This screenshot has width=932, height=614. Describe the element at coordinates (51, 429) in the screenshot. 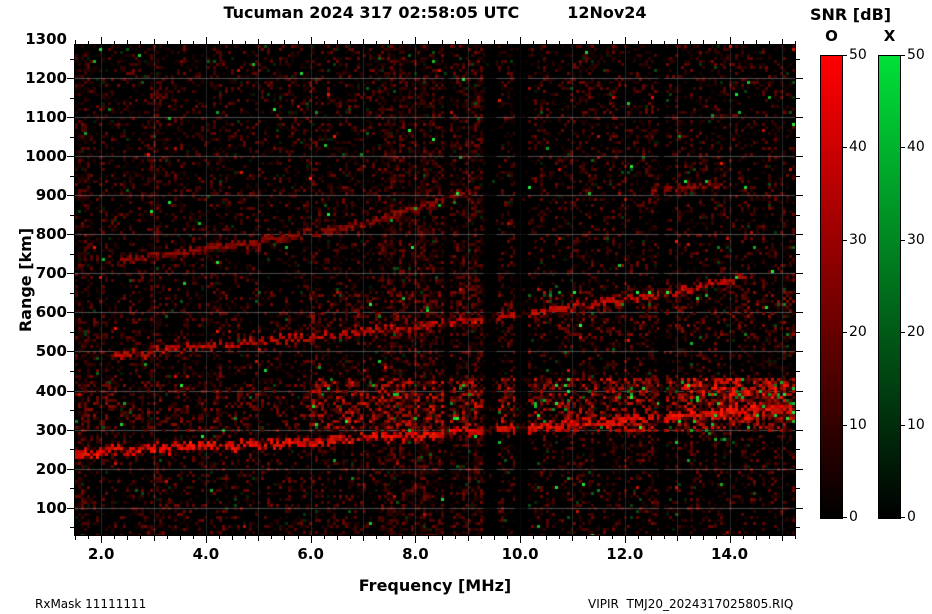

I see `y-tick-label: 300` at that location.